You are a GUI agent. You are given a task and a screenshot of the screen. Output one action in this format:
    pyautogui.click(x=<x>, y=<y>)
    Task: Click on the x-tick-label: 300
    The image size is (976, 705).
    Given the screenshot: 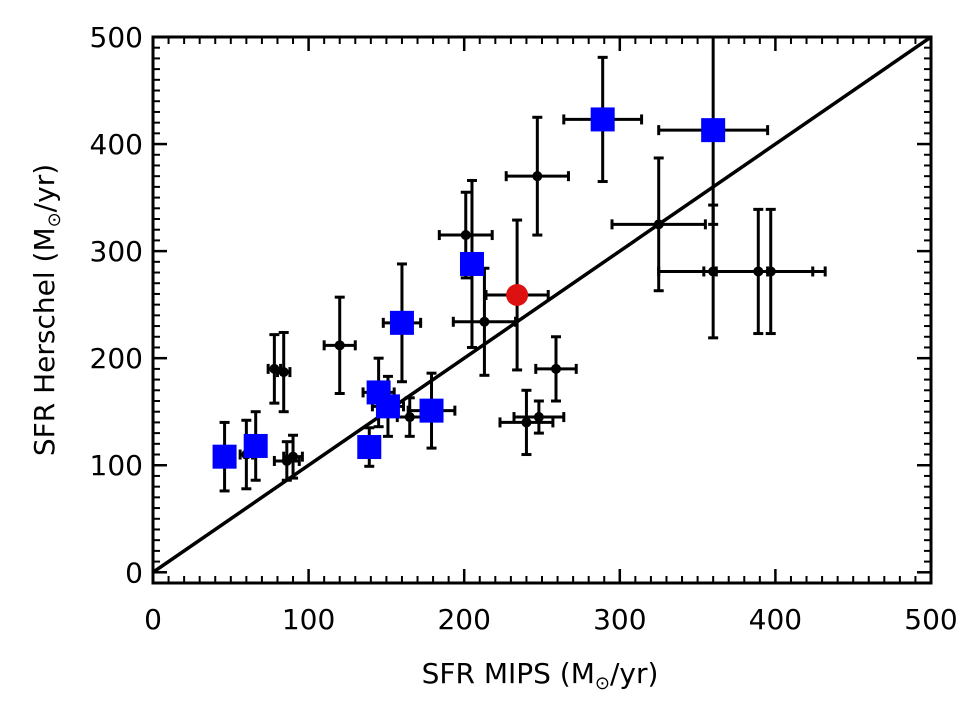 What is the action you would take?
    pyautogui.click(x=619, y=619)
    